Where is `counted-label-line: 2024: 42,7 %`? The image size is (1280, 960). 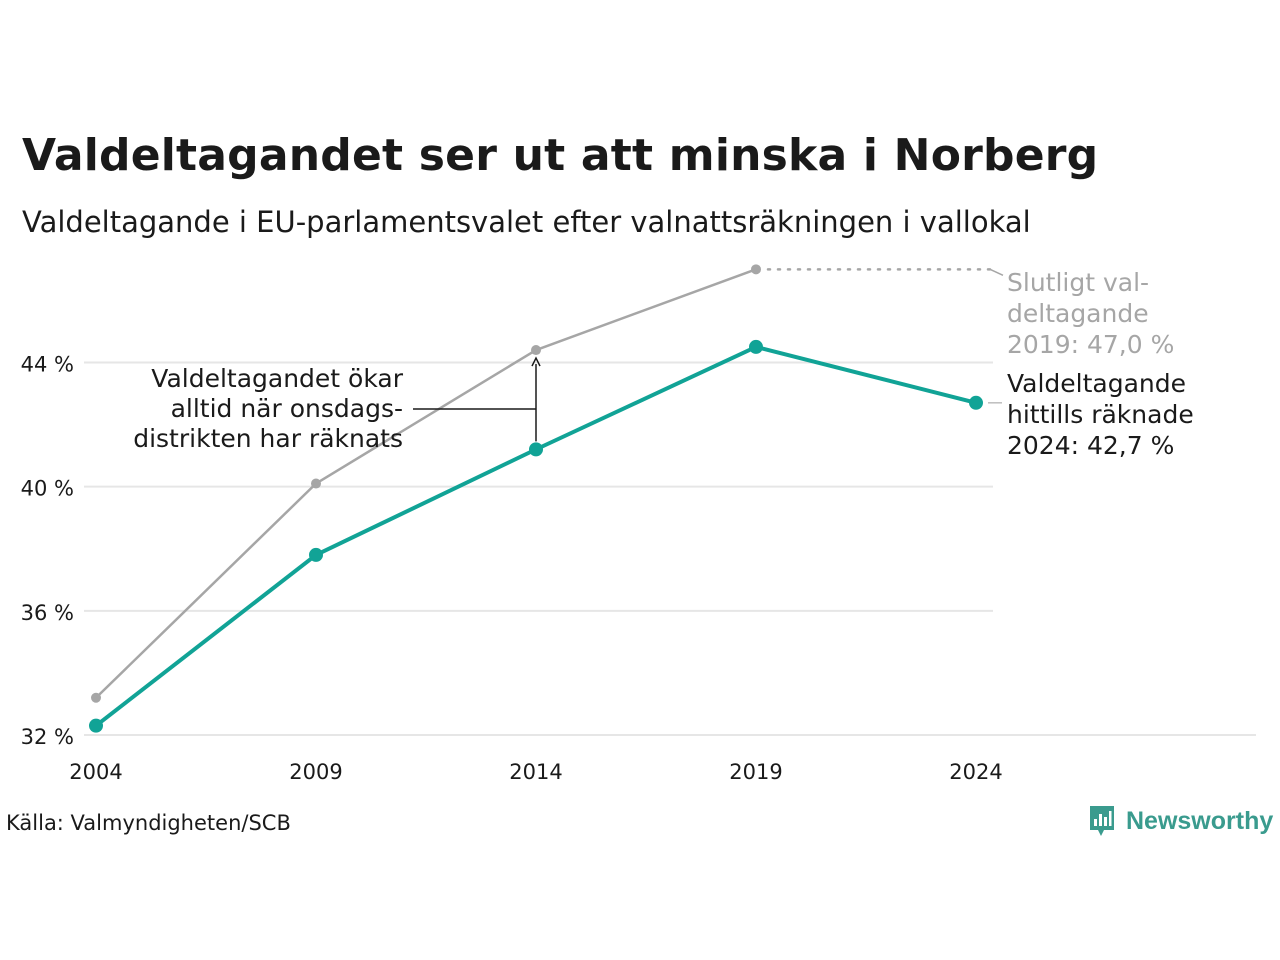
counted-label-line: 2024: 42,7 % is located at coordinates (1090, 445).